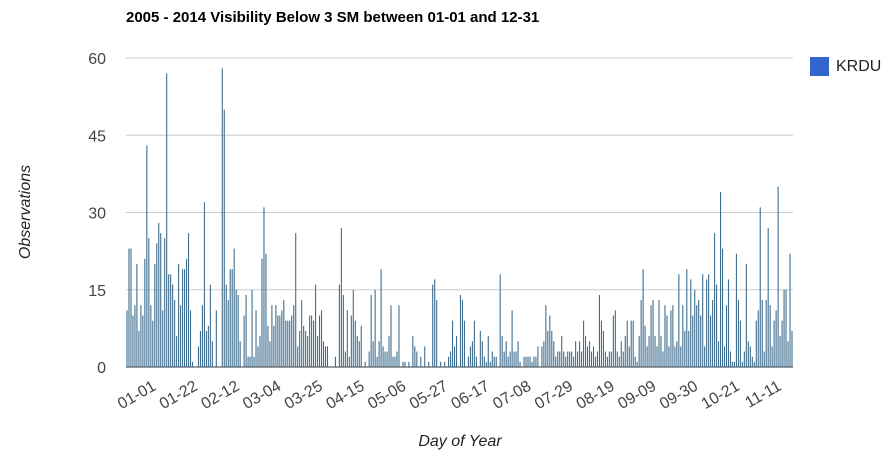 The width and height of the screenshot is (896, 465). What do you see at coordinates (179, 395) in the screenshot?
I see `x-tick-label: 01-22` at bounding box center [179, 395].